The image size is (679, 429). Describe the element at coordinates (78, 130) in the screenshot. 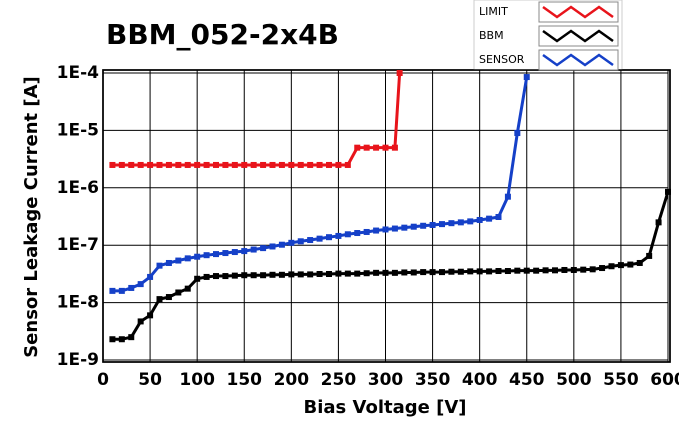

I see `y-tick-label: 1E-5` at that location.